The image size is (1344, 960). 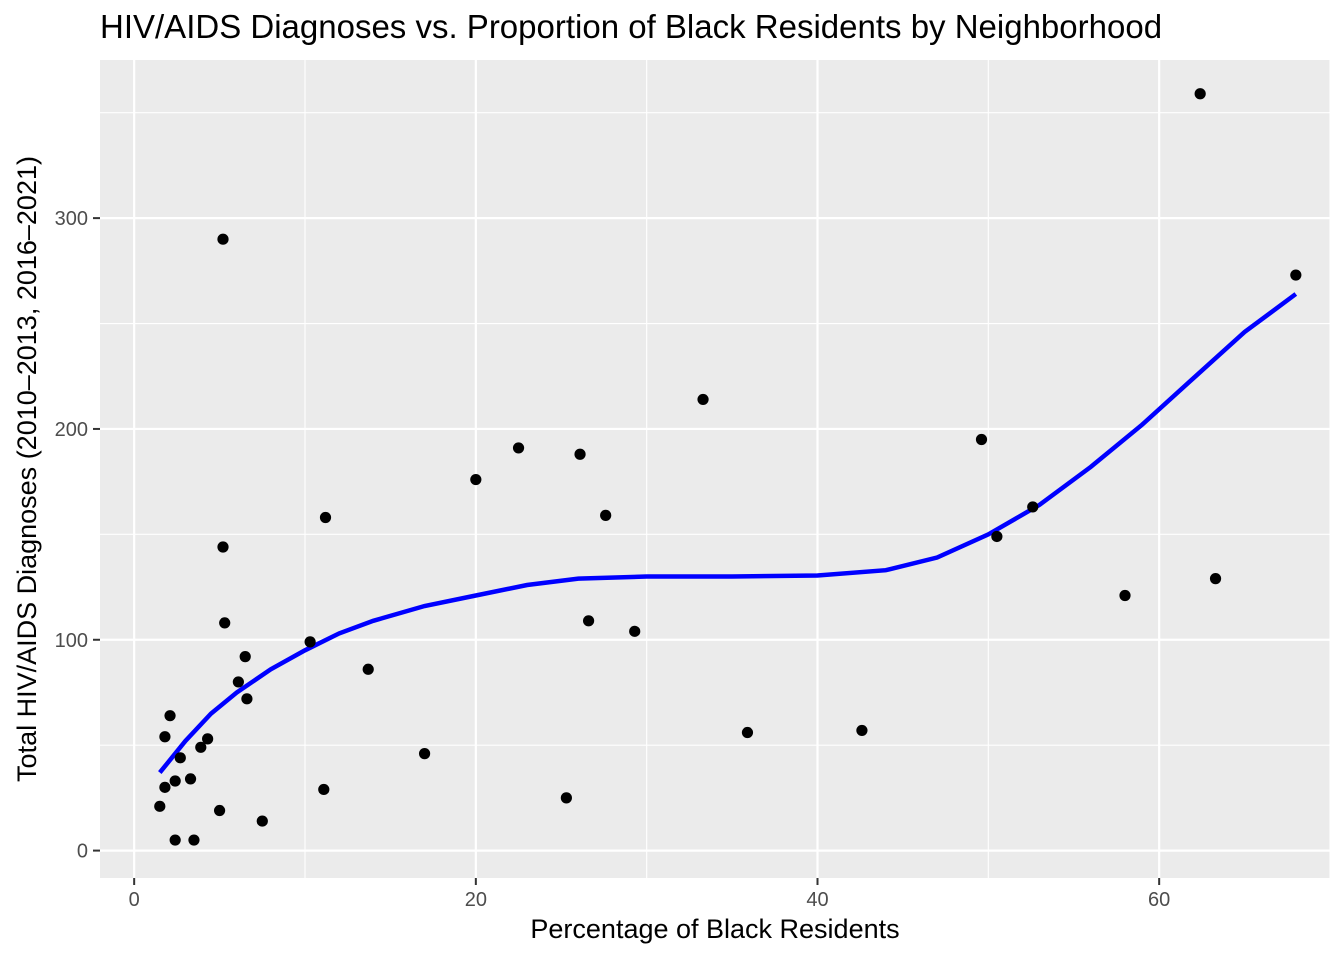 What do you see at coordinates (1159, 900) in the screenshot?
I see `x-tick-label: 60` at bounding box center [1159, 900].